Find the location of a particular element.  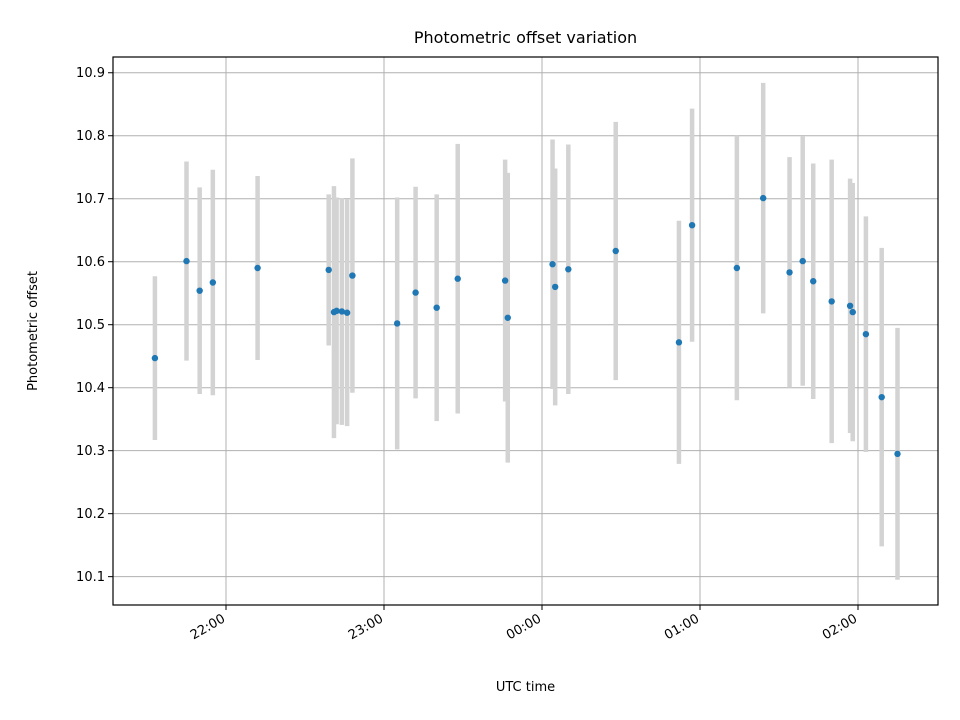

y-tick-label: 10.4 is located at coordinates (90, 388).